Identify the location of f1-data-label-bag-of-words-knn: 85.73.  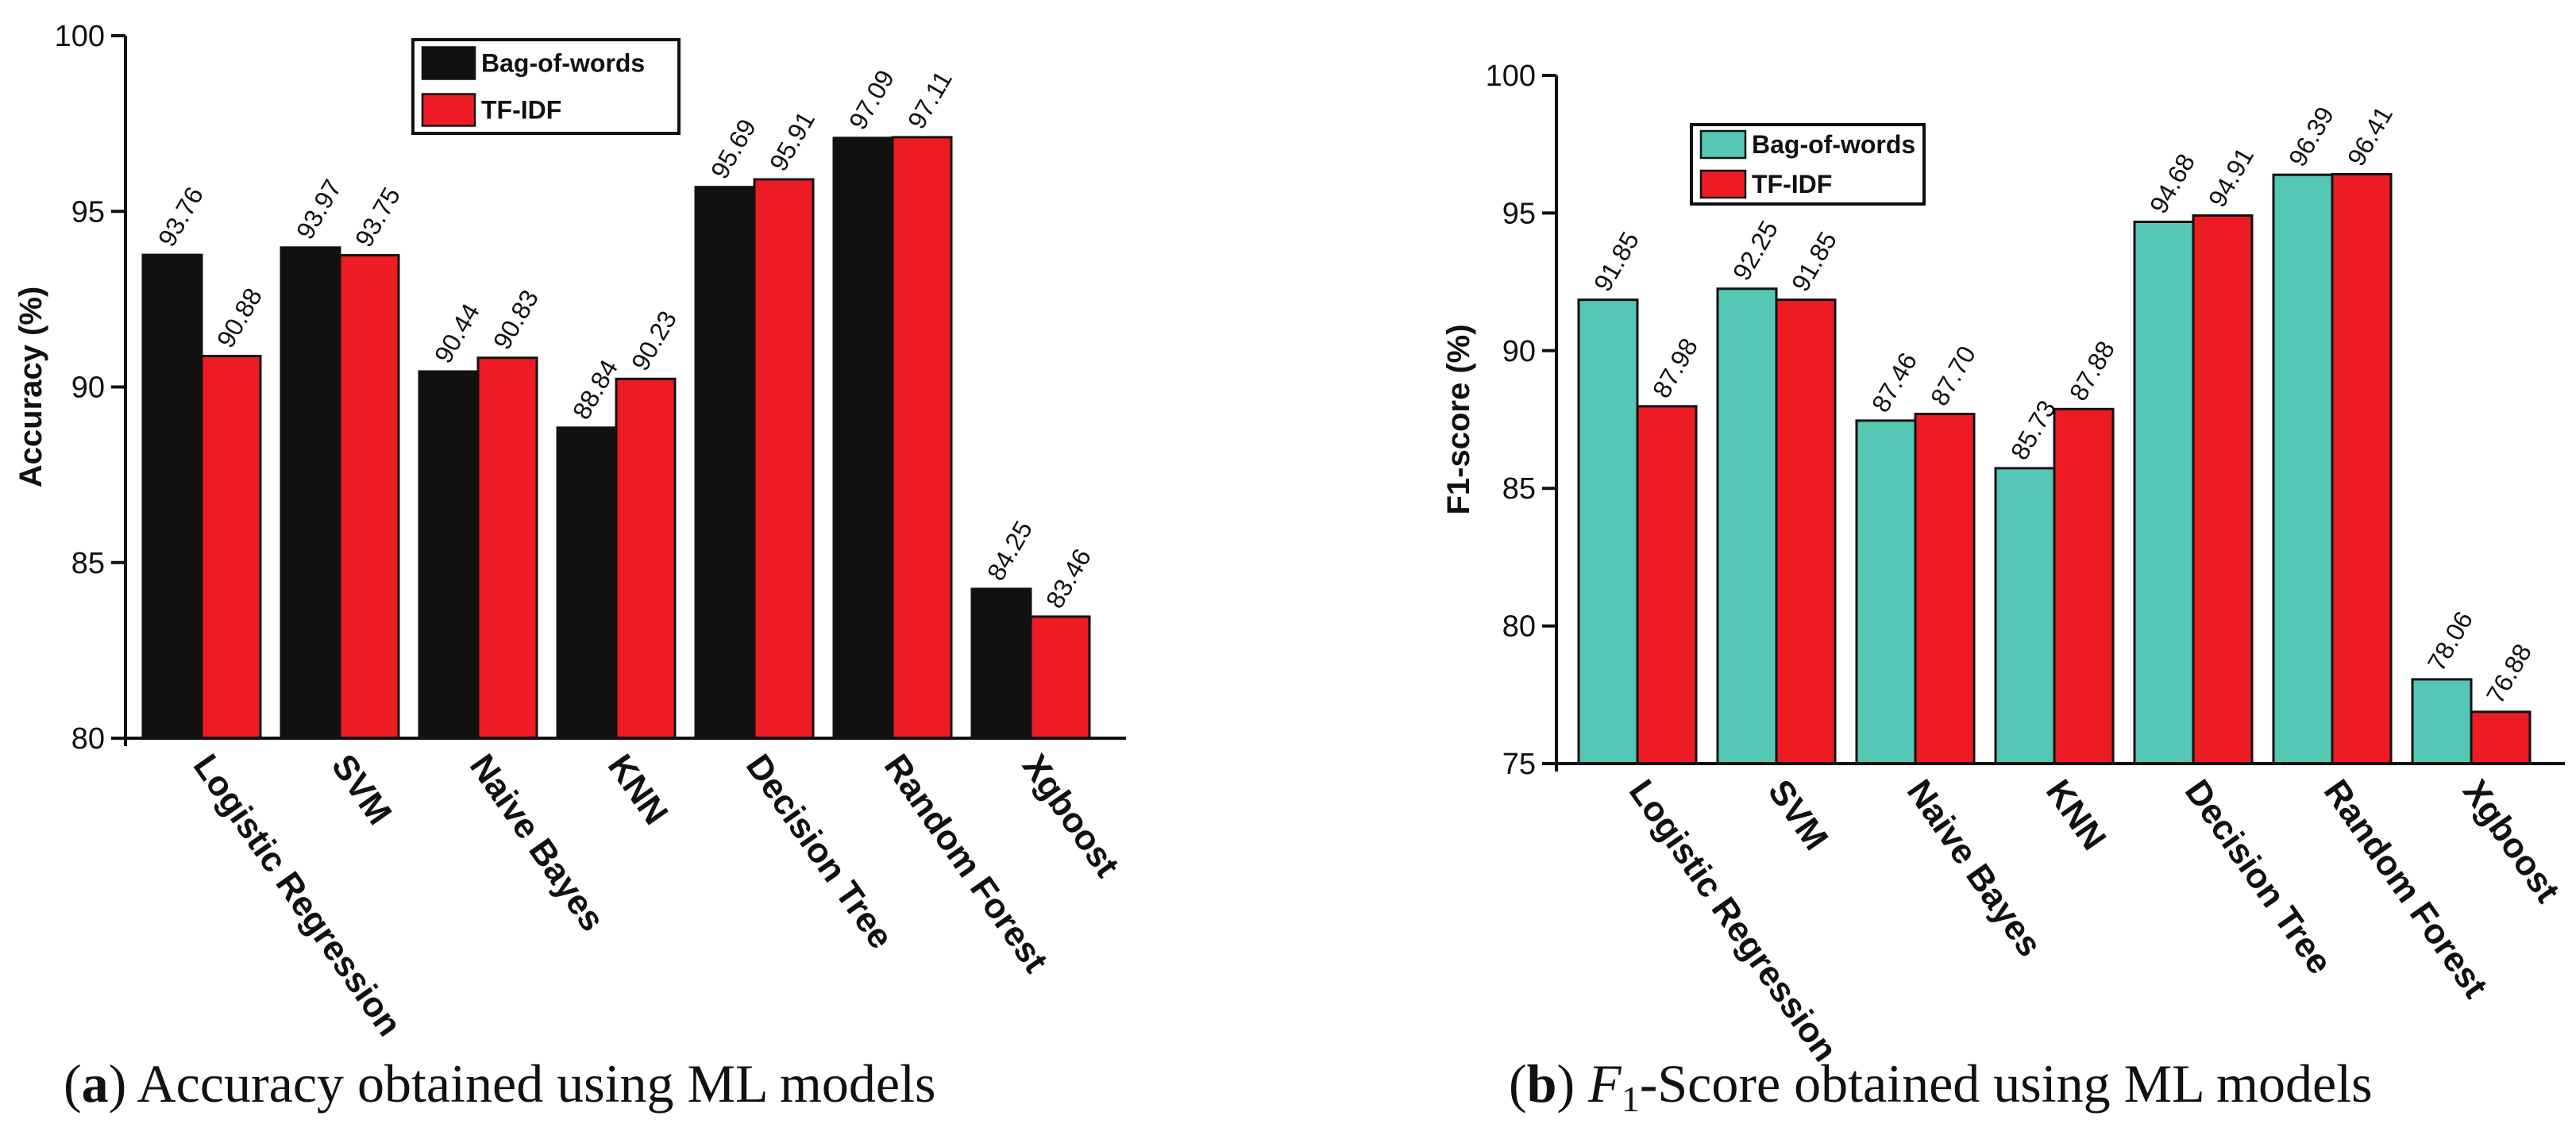
(2033, 429).